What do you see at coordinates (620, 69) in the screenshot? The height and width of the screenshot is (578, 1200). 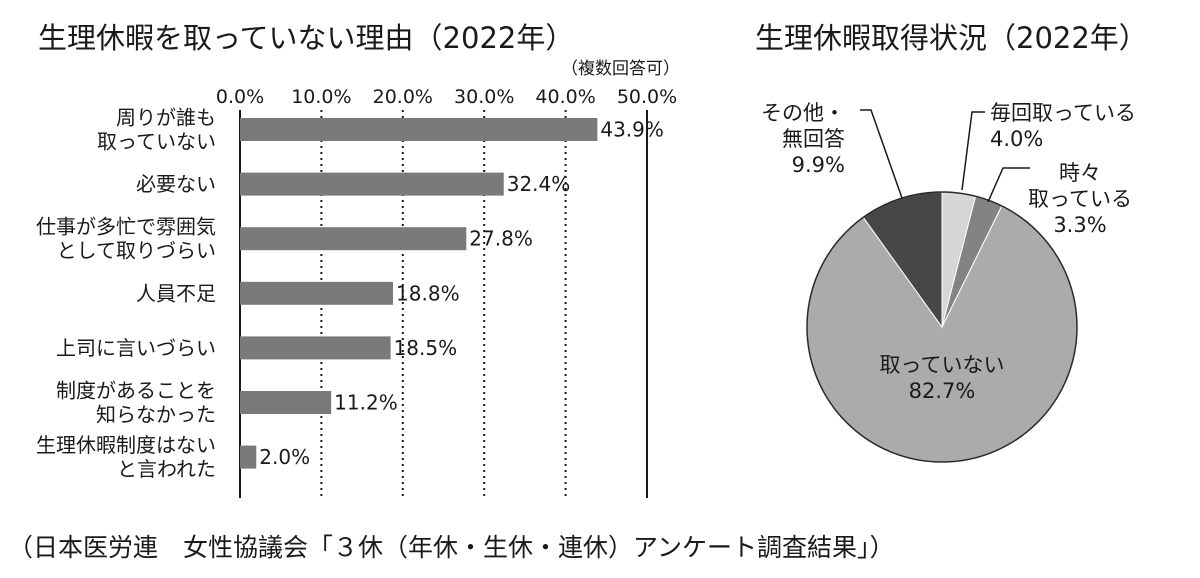 I see `multiple-answer-note: （複数回答可）` at bounding box center [620, 69].